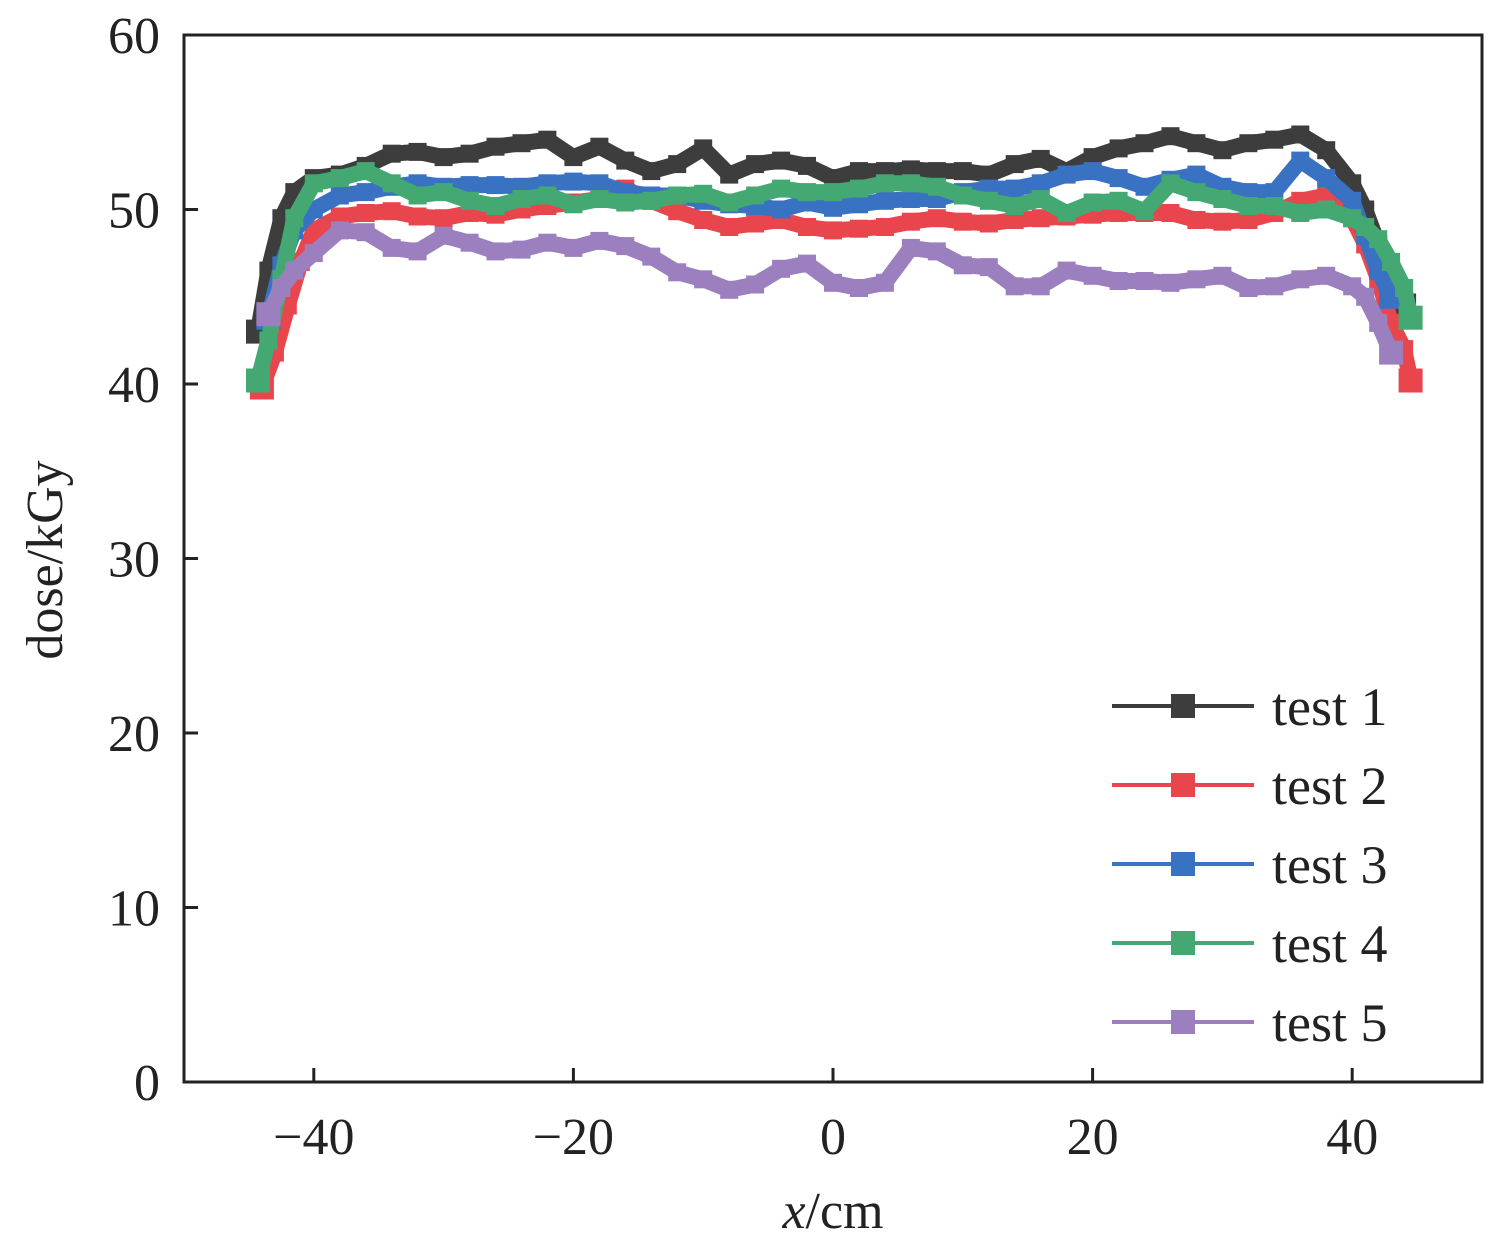 The width and height of the screenshot is (1488, 1250). What do you see at coordinates (1352, 1137) in the screenshot?
I see `x-tick-label: 40` at bounding box center [1352, 1137].